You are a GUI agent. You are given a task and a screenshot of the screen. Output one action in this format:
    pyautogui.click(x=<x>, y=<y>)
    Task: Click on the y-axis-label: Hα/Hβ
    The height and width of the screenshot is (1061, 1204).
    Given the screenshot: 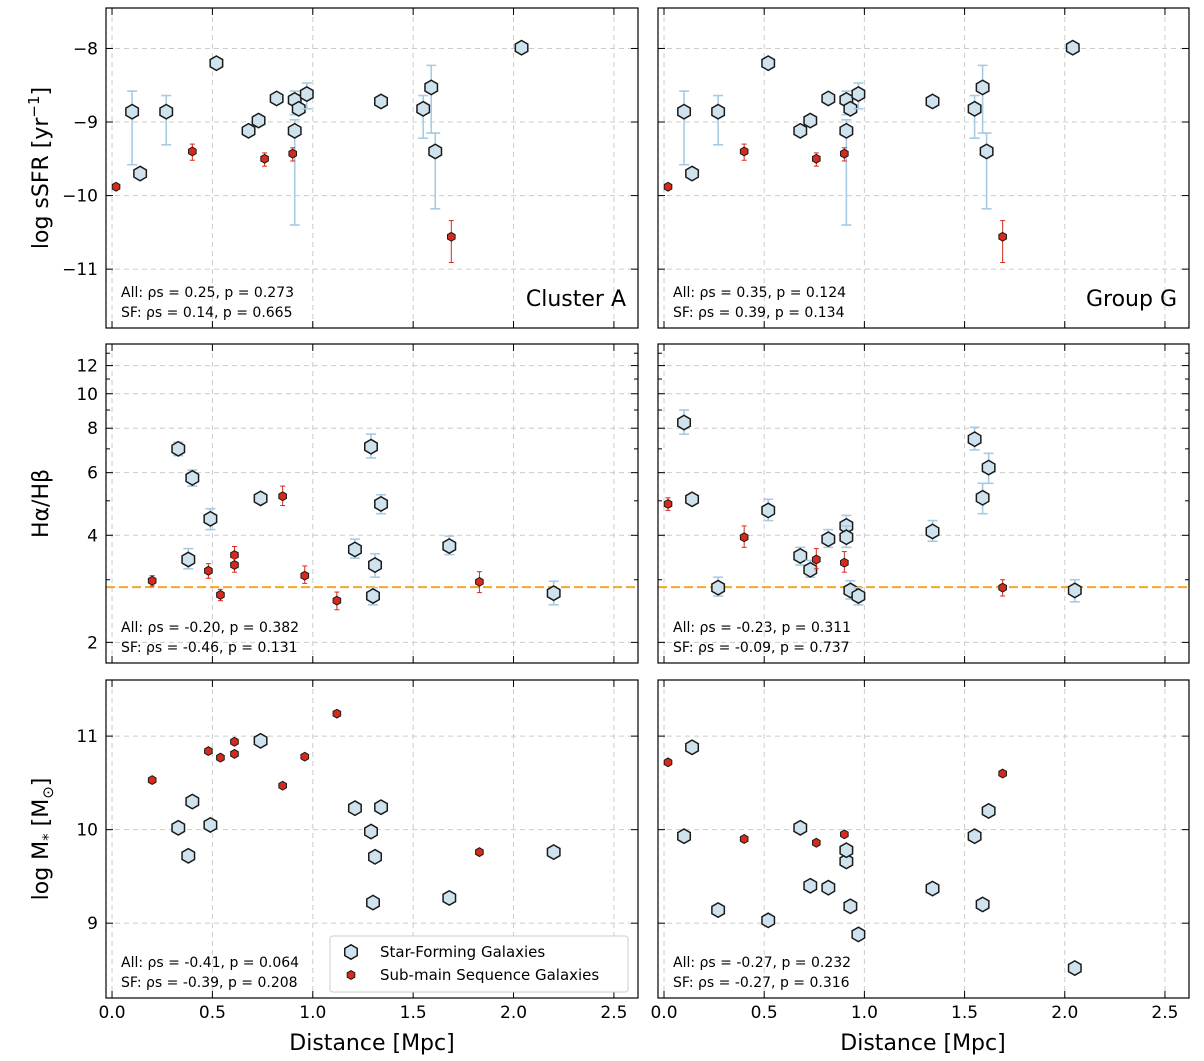 What is the action you would take?
    pyautogui.click(x=41, y=503)
    